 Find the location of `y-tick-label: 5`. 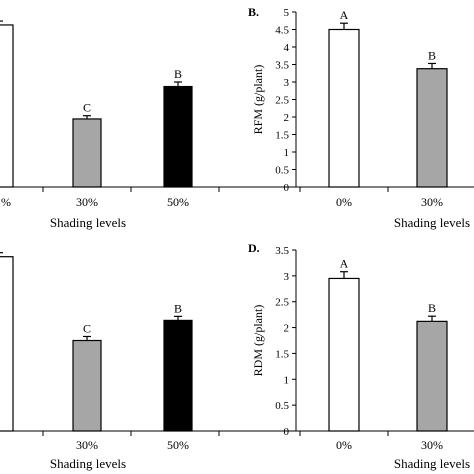

y-tick-label: 5 is located at coordinates (287, 13).